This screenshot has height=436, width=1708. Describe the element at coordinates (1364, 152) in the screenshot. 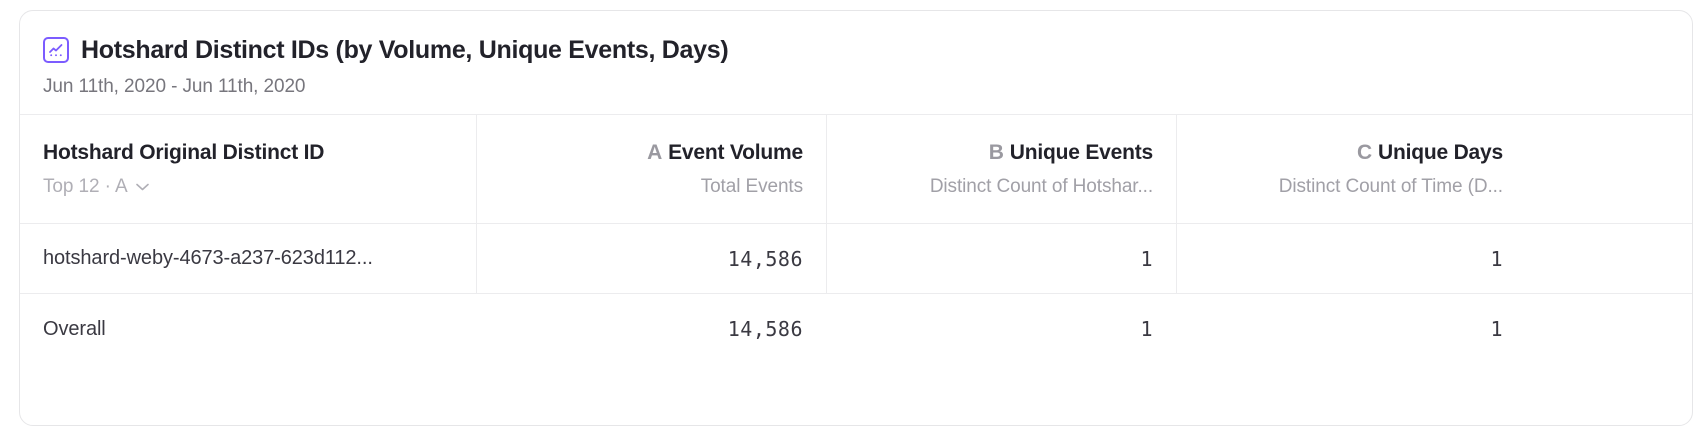

I see `column-letter-c: C` at that location.